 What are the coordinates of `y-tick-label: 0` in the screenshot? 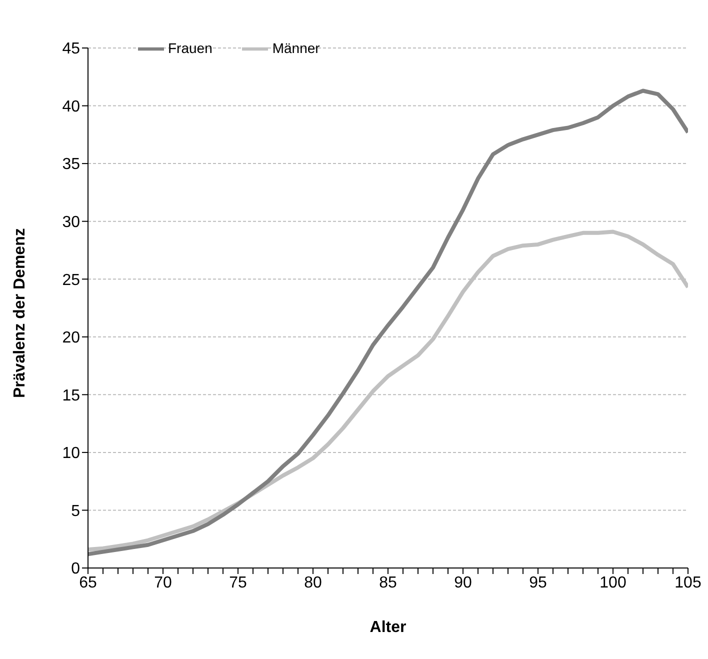 It's located at (75, 569).